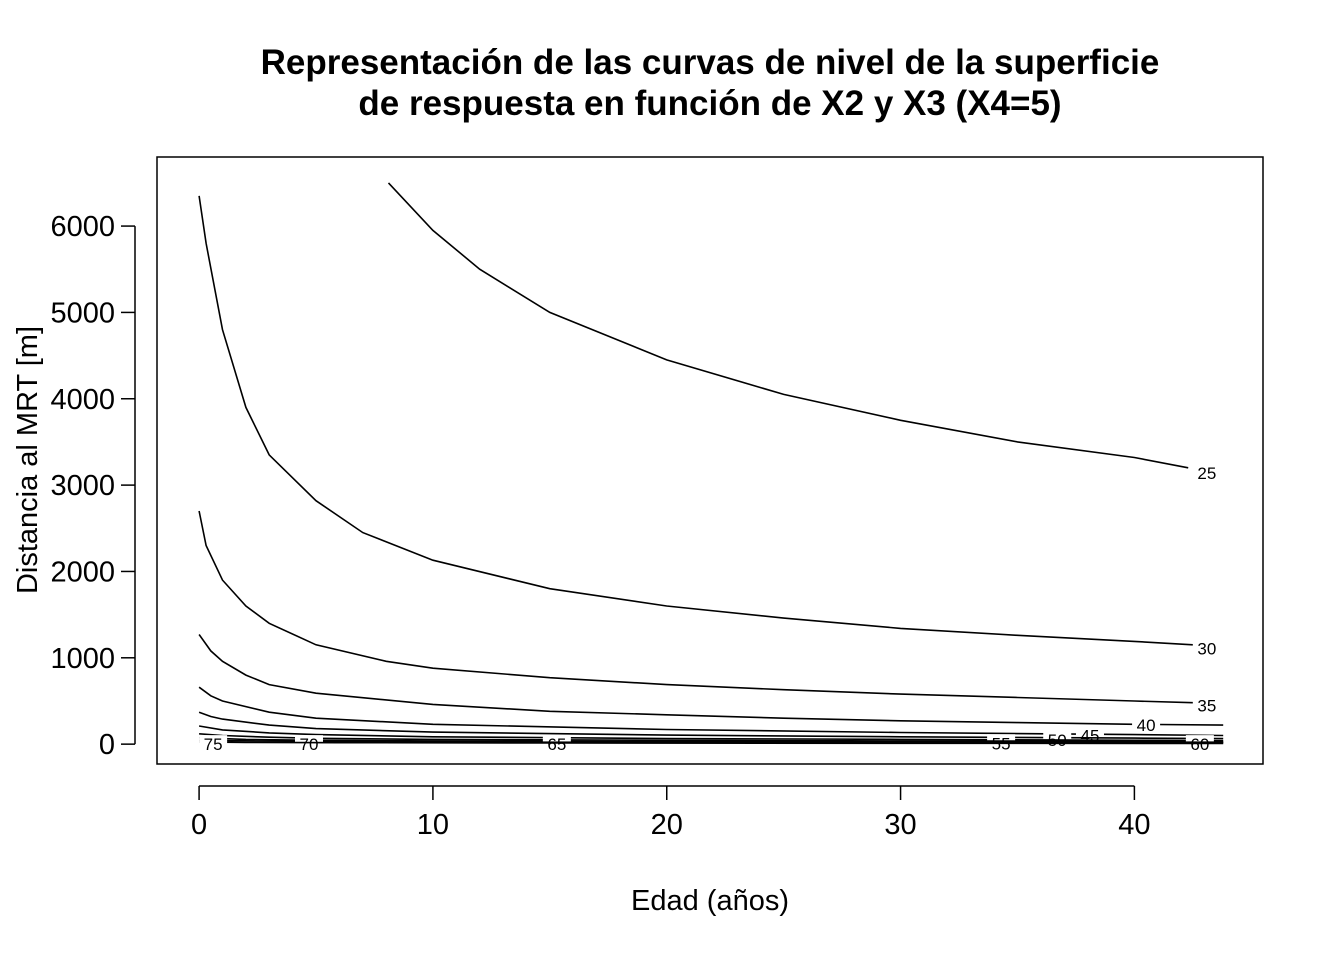 The width and height of the screenshot is (1344, 960). I want to click on y-tick-label-5000: 5000, so click(82, 313).